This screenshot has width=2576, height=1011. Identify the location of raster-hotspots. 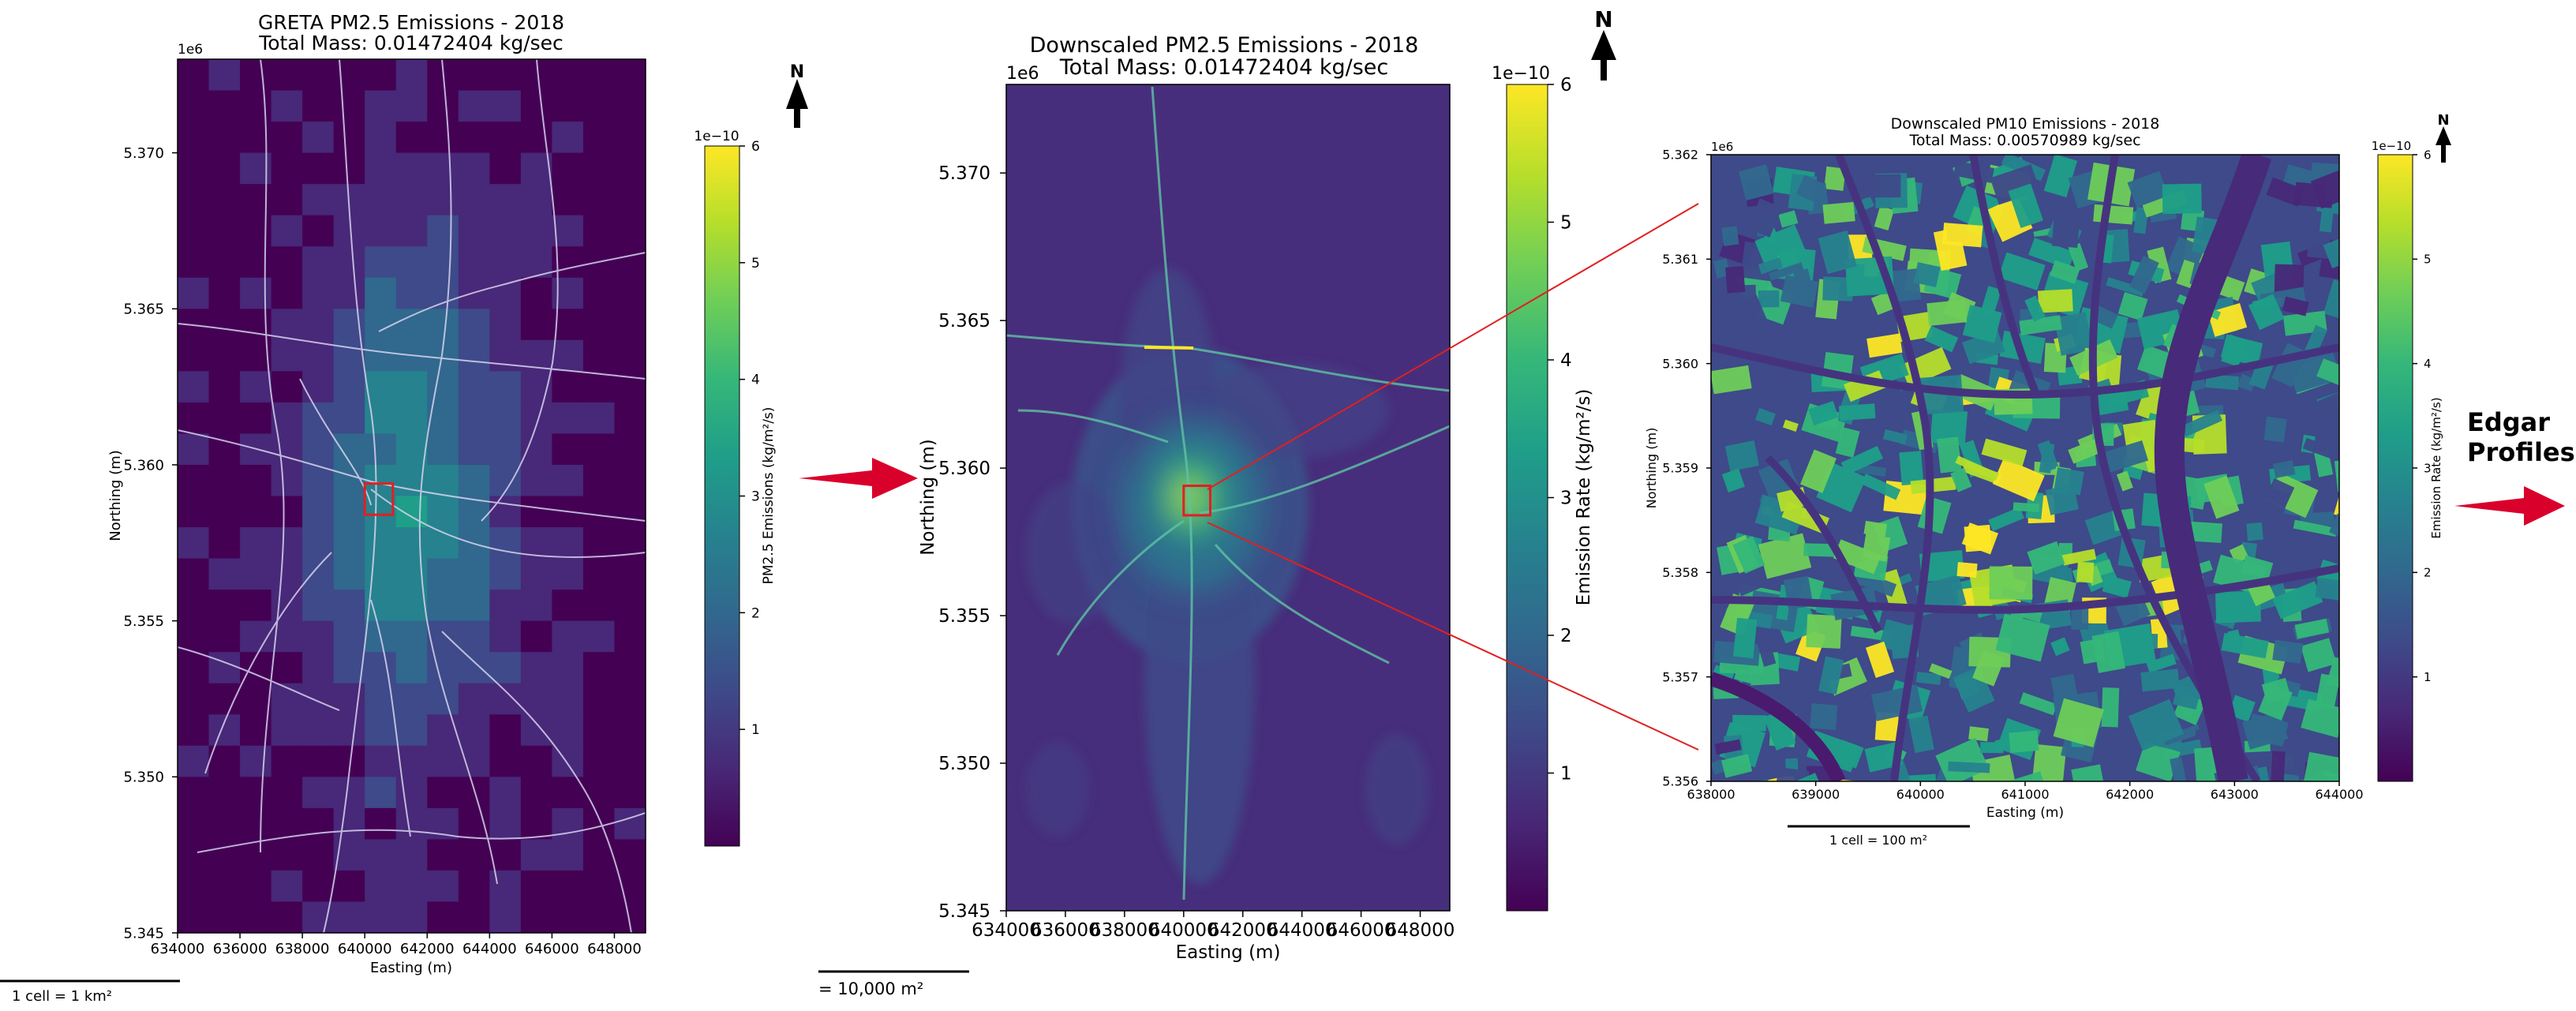
(1193, 505).